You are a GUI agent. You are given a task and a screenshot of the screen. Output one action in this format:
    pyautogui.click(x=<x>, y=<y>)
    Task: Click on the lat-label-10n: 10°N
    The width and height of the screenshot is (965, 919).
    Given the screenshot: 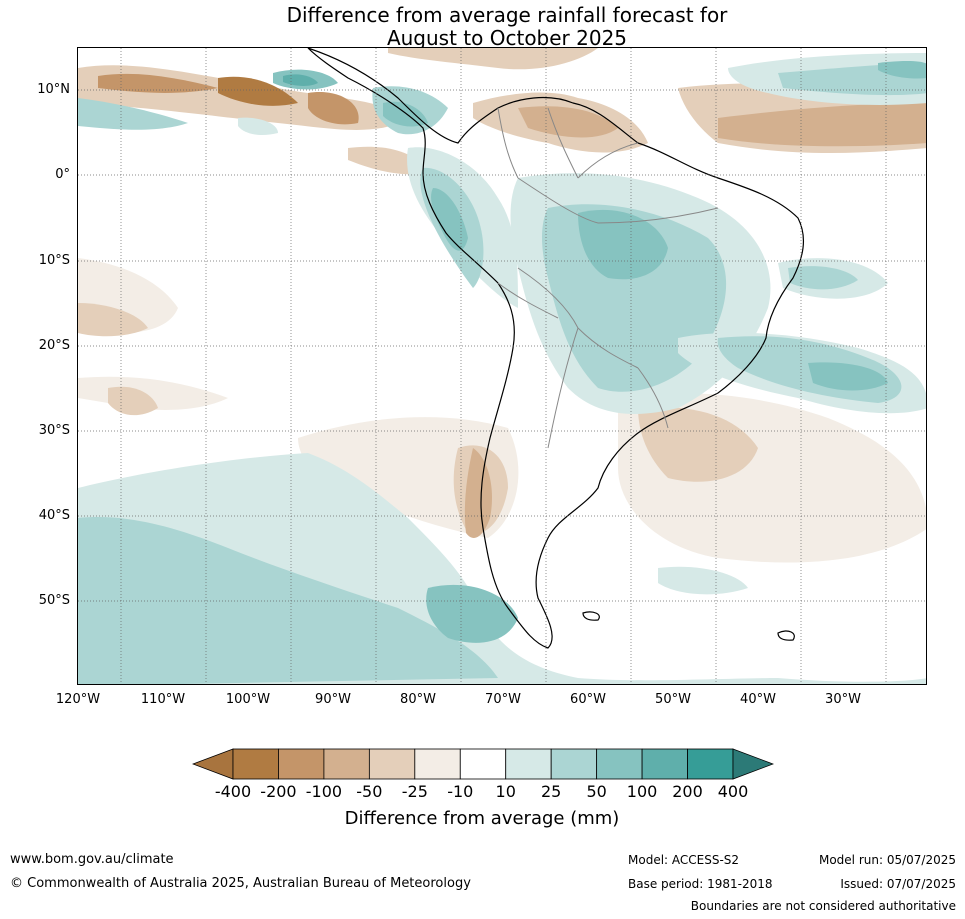 What is the action you would take?
    pyautogui.click(x=53, y=89)
    